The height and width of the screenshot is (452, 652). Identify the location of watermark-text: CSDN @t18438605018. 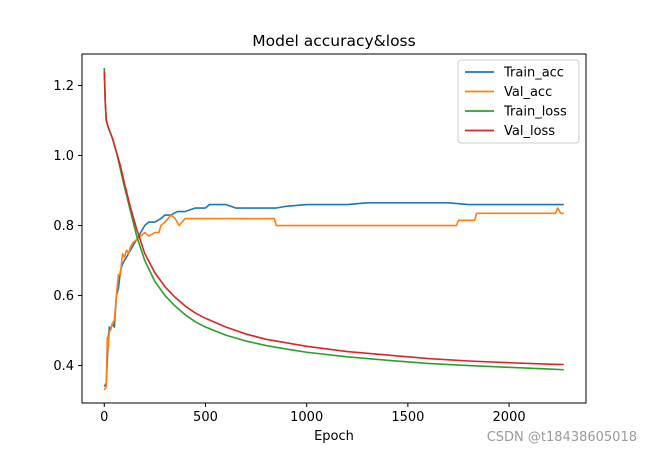
(562, 437).